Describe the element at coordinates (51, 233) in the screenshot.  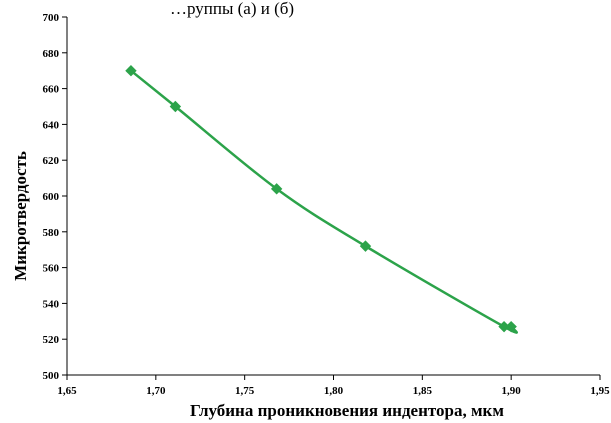
I see `y-tick-label: 580` at that location.